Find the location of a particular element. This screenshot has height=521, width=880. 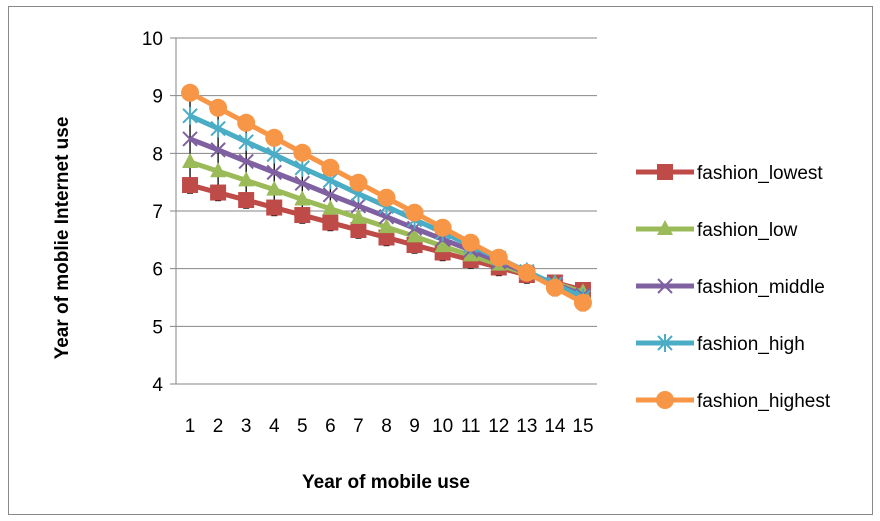

legend-label: fashion_low is located at coordinates (747, 230).